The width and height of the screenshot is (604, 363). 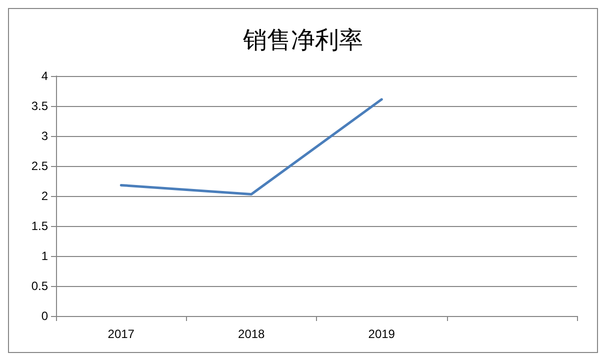 What do you see at coordinates (44, 316) in the screenshot?
I see `y-tick-label: 0` at bounding box center [44, 316].